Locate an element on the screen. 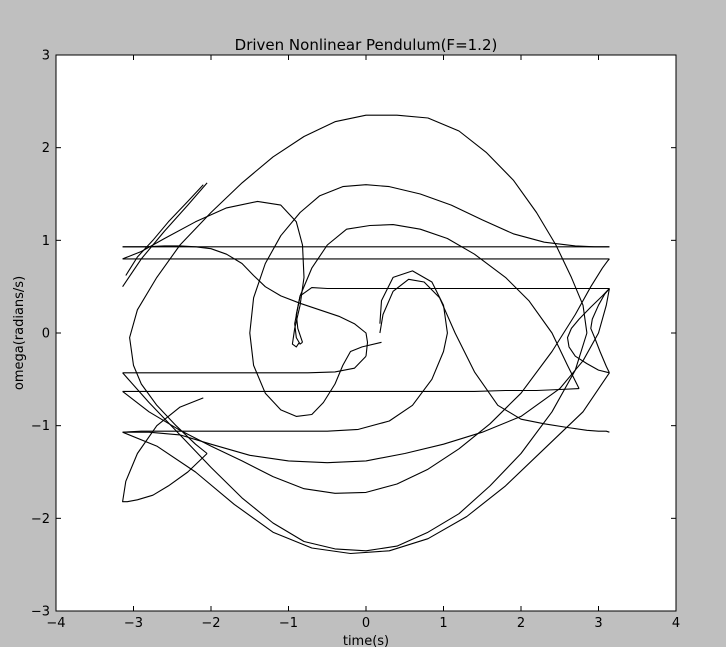  x-tick-label: −3 is located at coordinates (133, 623).